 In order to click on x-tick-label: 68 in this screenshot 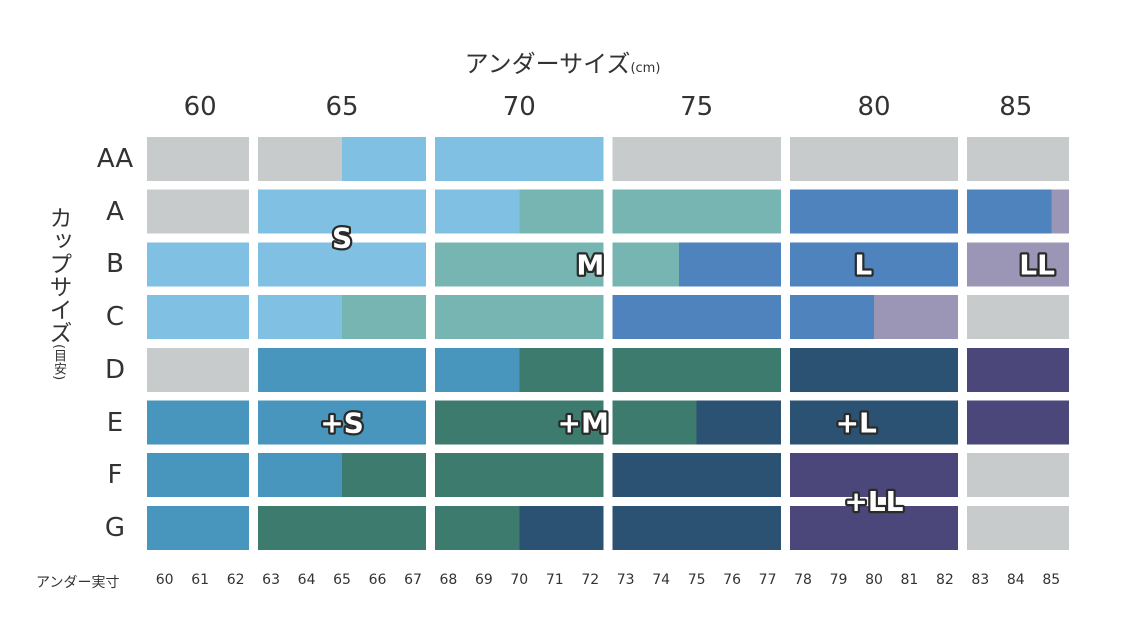, I will do `click(448, 580)`.